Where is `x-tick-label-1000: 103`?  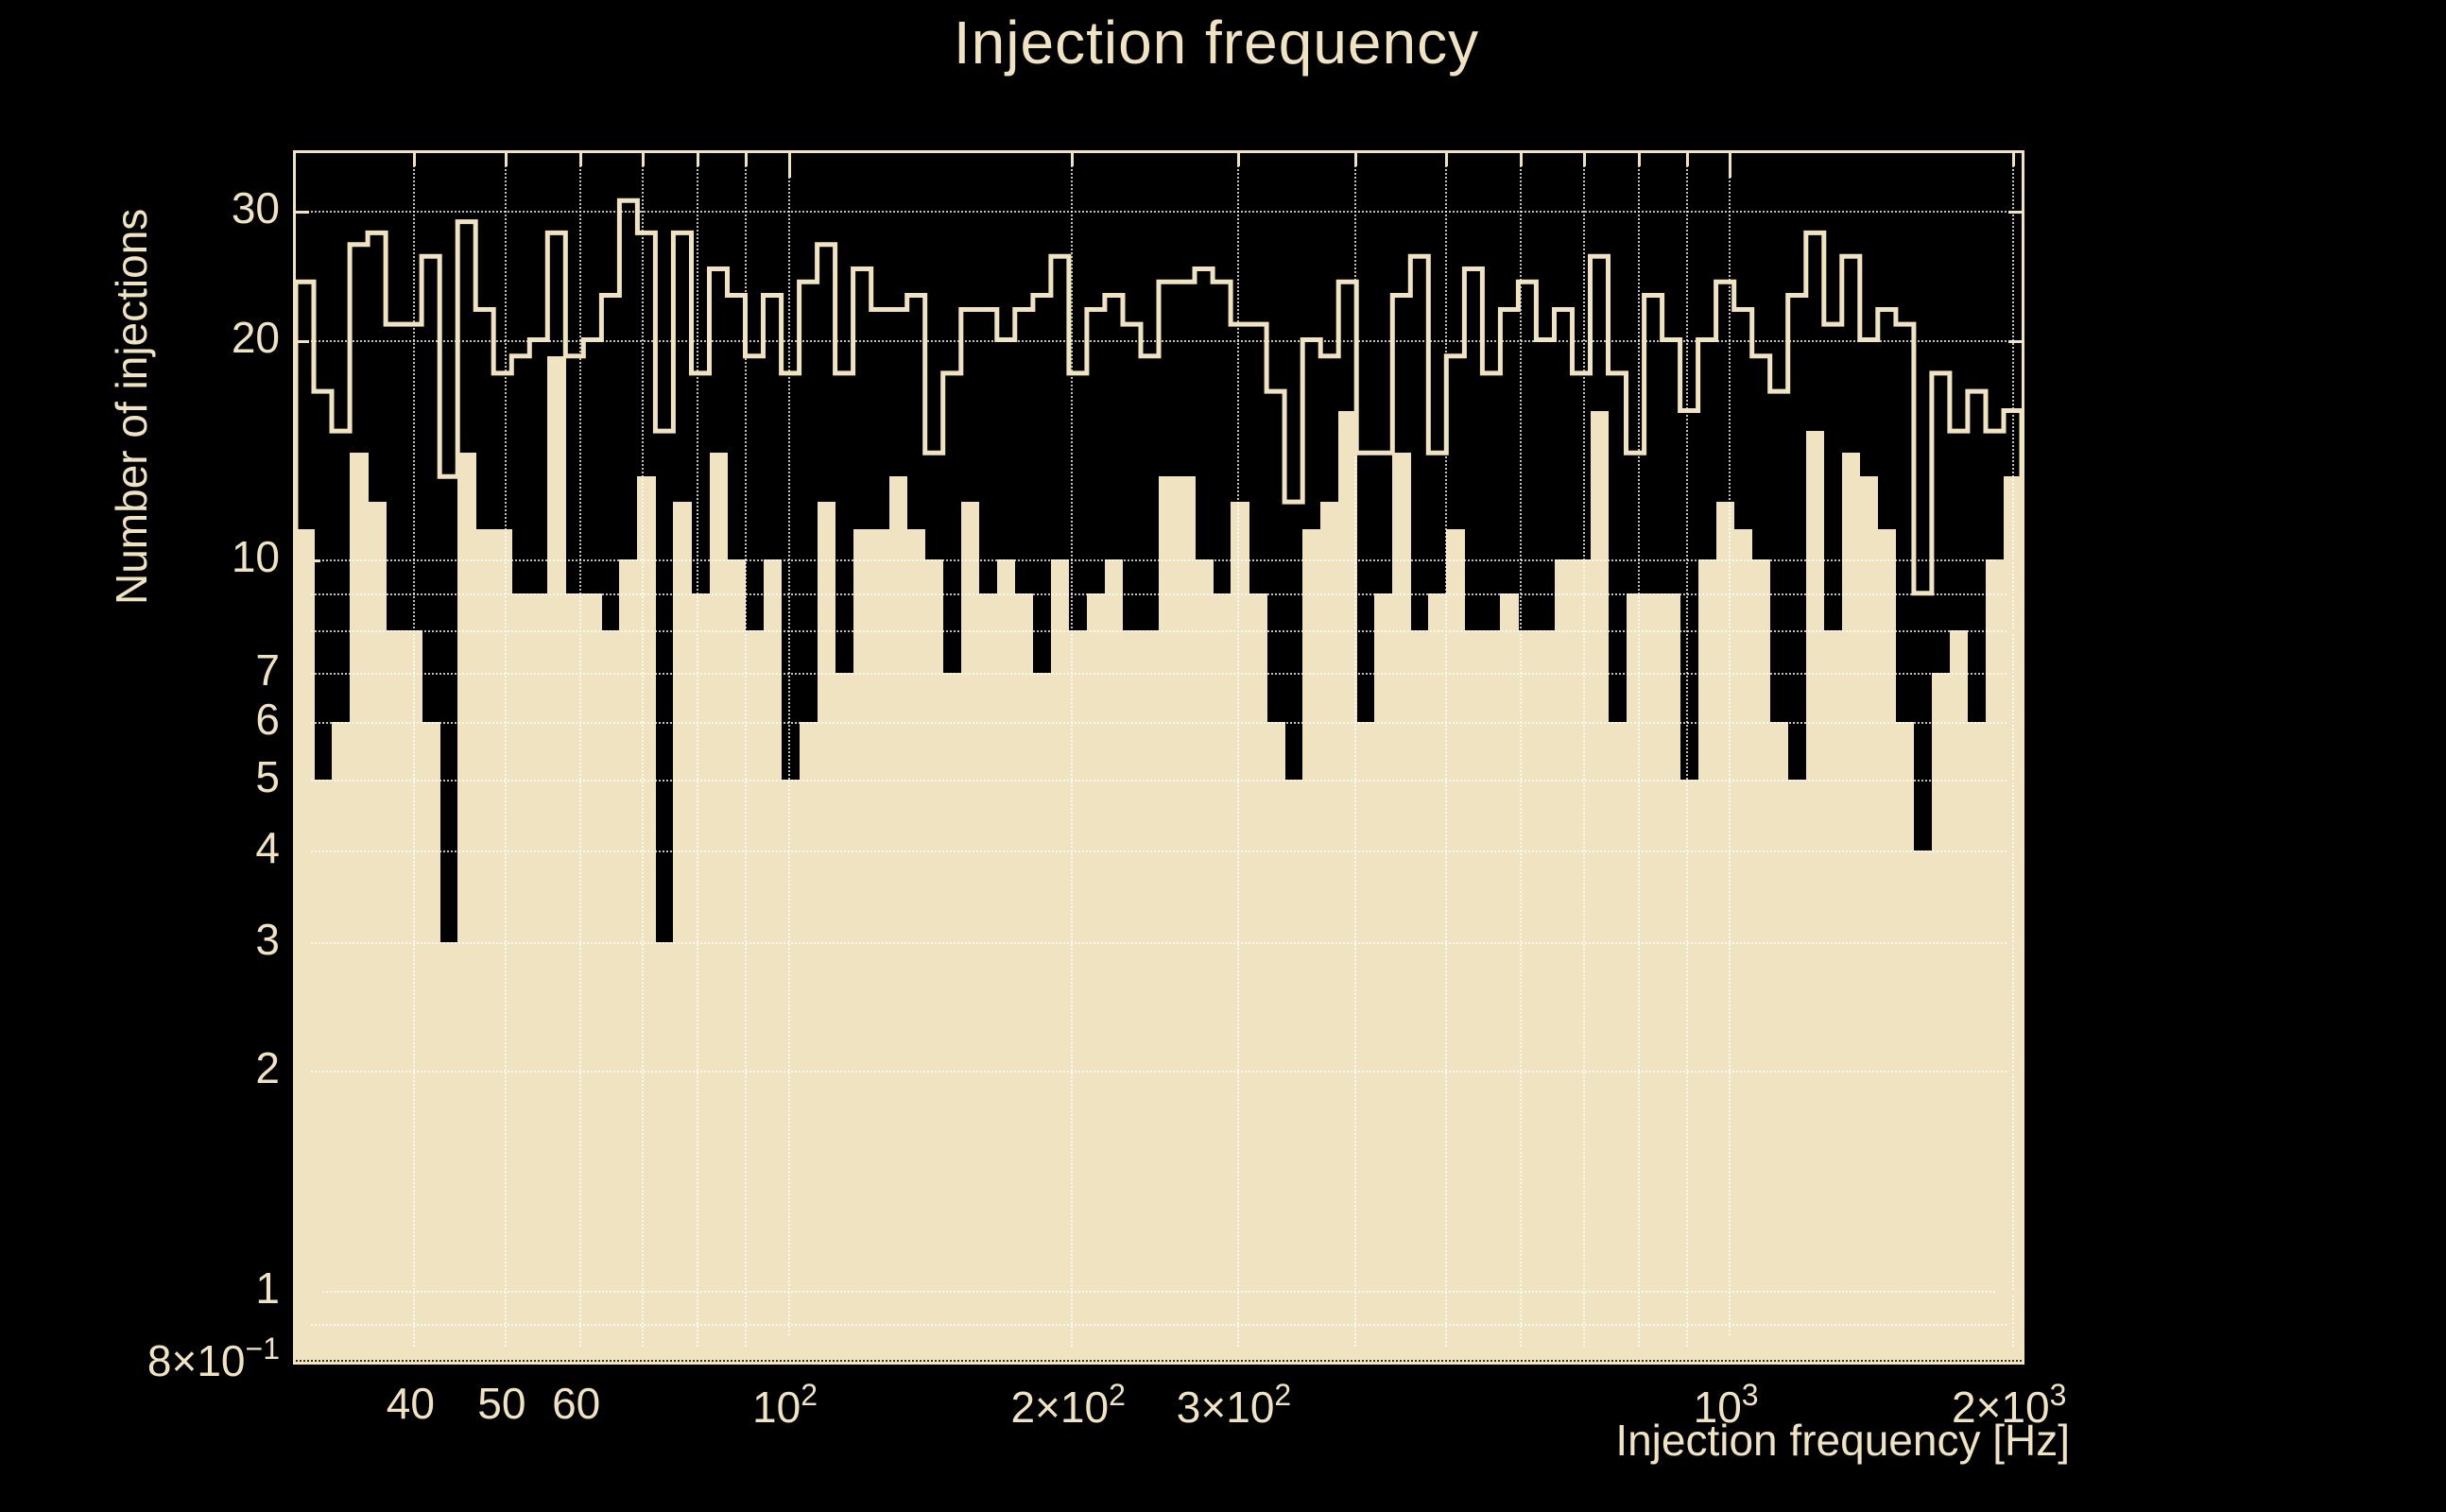
x-tick-label-1000: 103 is located at coordinates (1726, 1405).